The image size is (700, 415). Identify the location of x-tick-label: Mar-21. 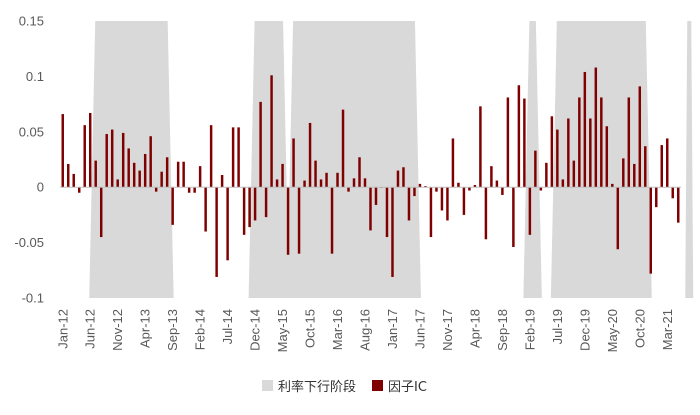
(667, 329).